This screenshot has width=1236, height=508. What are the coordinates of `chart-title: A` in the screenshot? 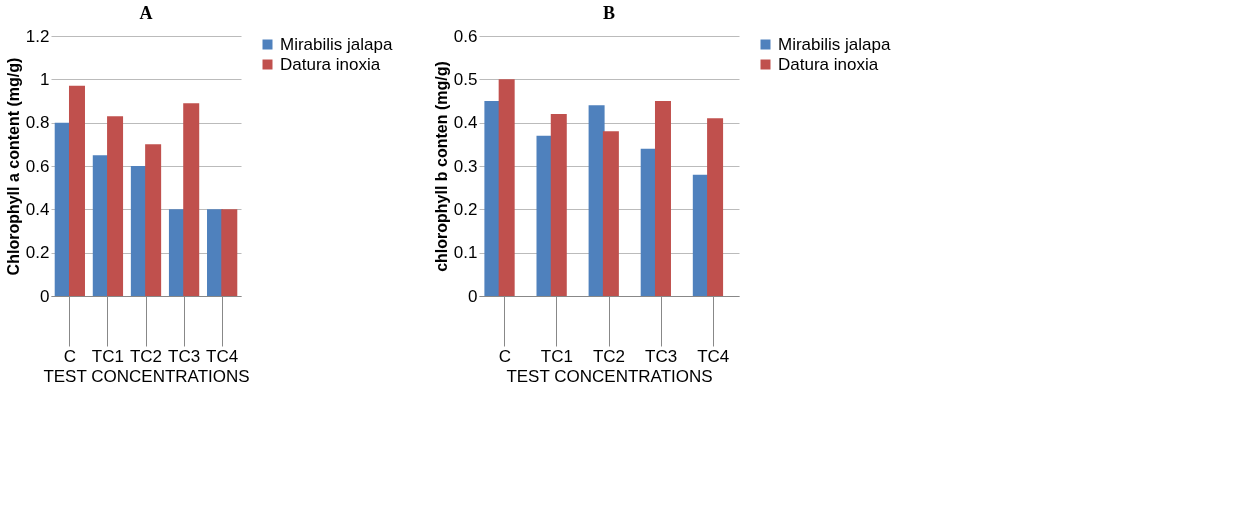 It's located at (146, 13).